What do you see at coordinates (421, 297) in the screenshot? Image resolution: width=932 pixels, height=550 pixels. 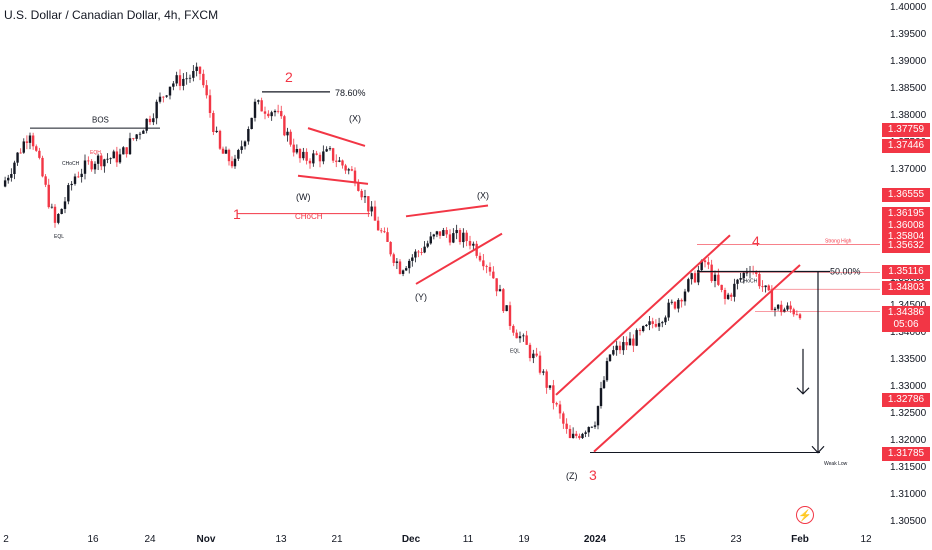 I see `wave-y-label: (Y)` at bounding box center [421, 297].